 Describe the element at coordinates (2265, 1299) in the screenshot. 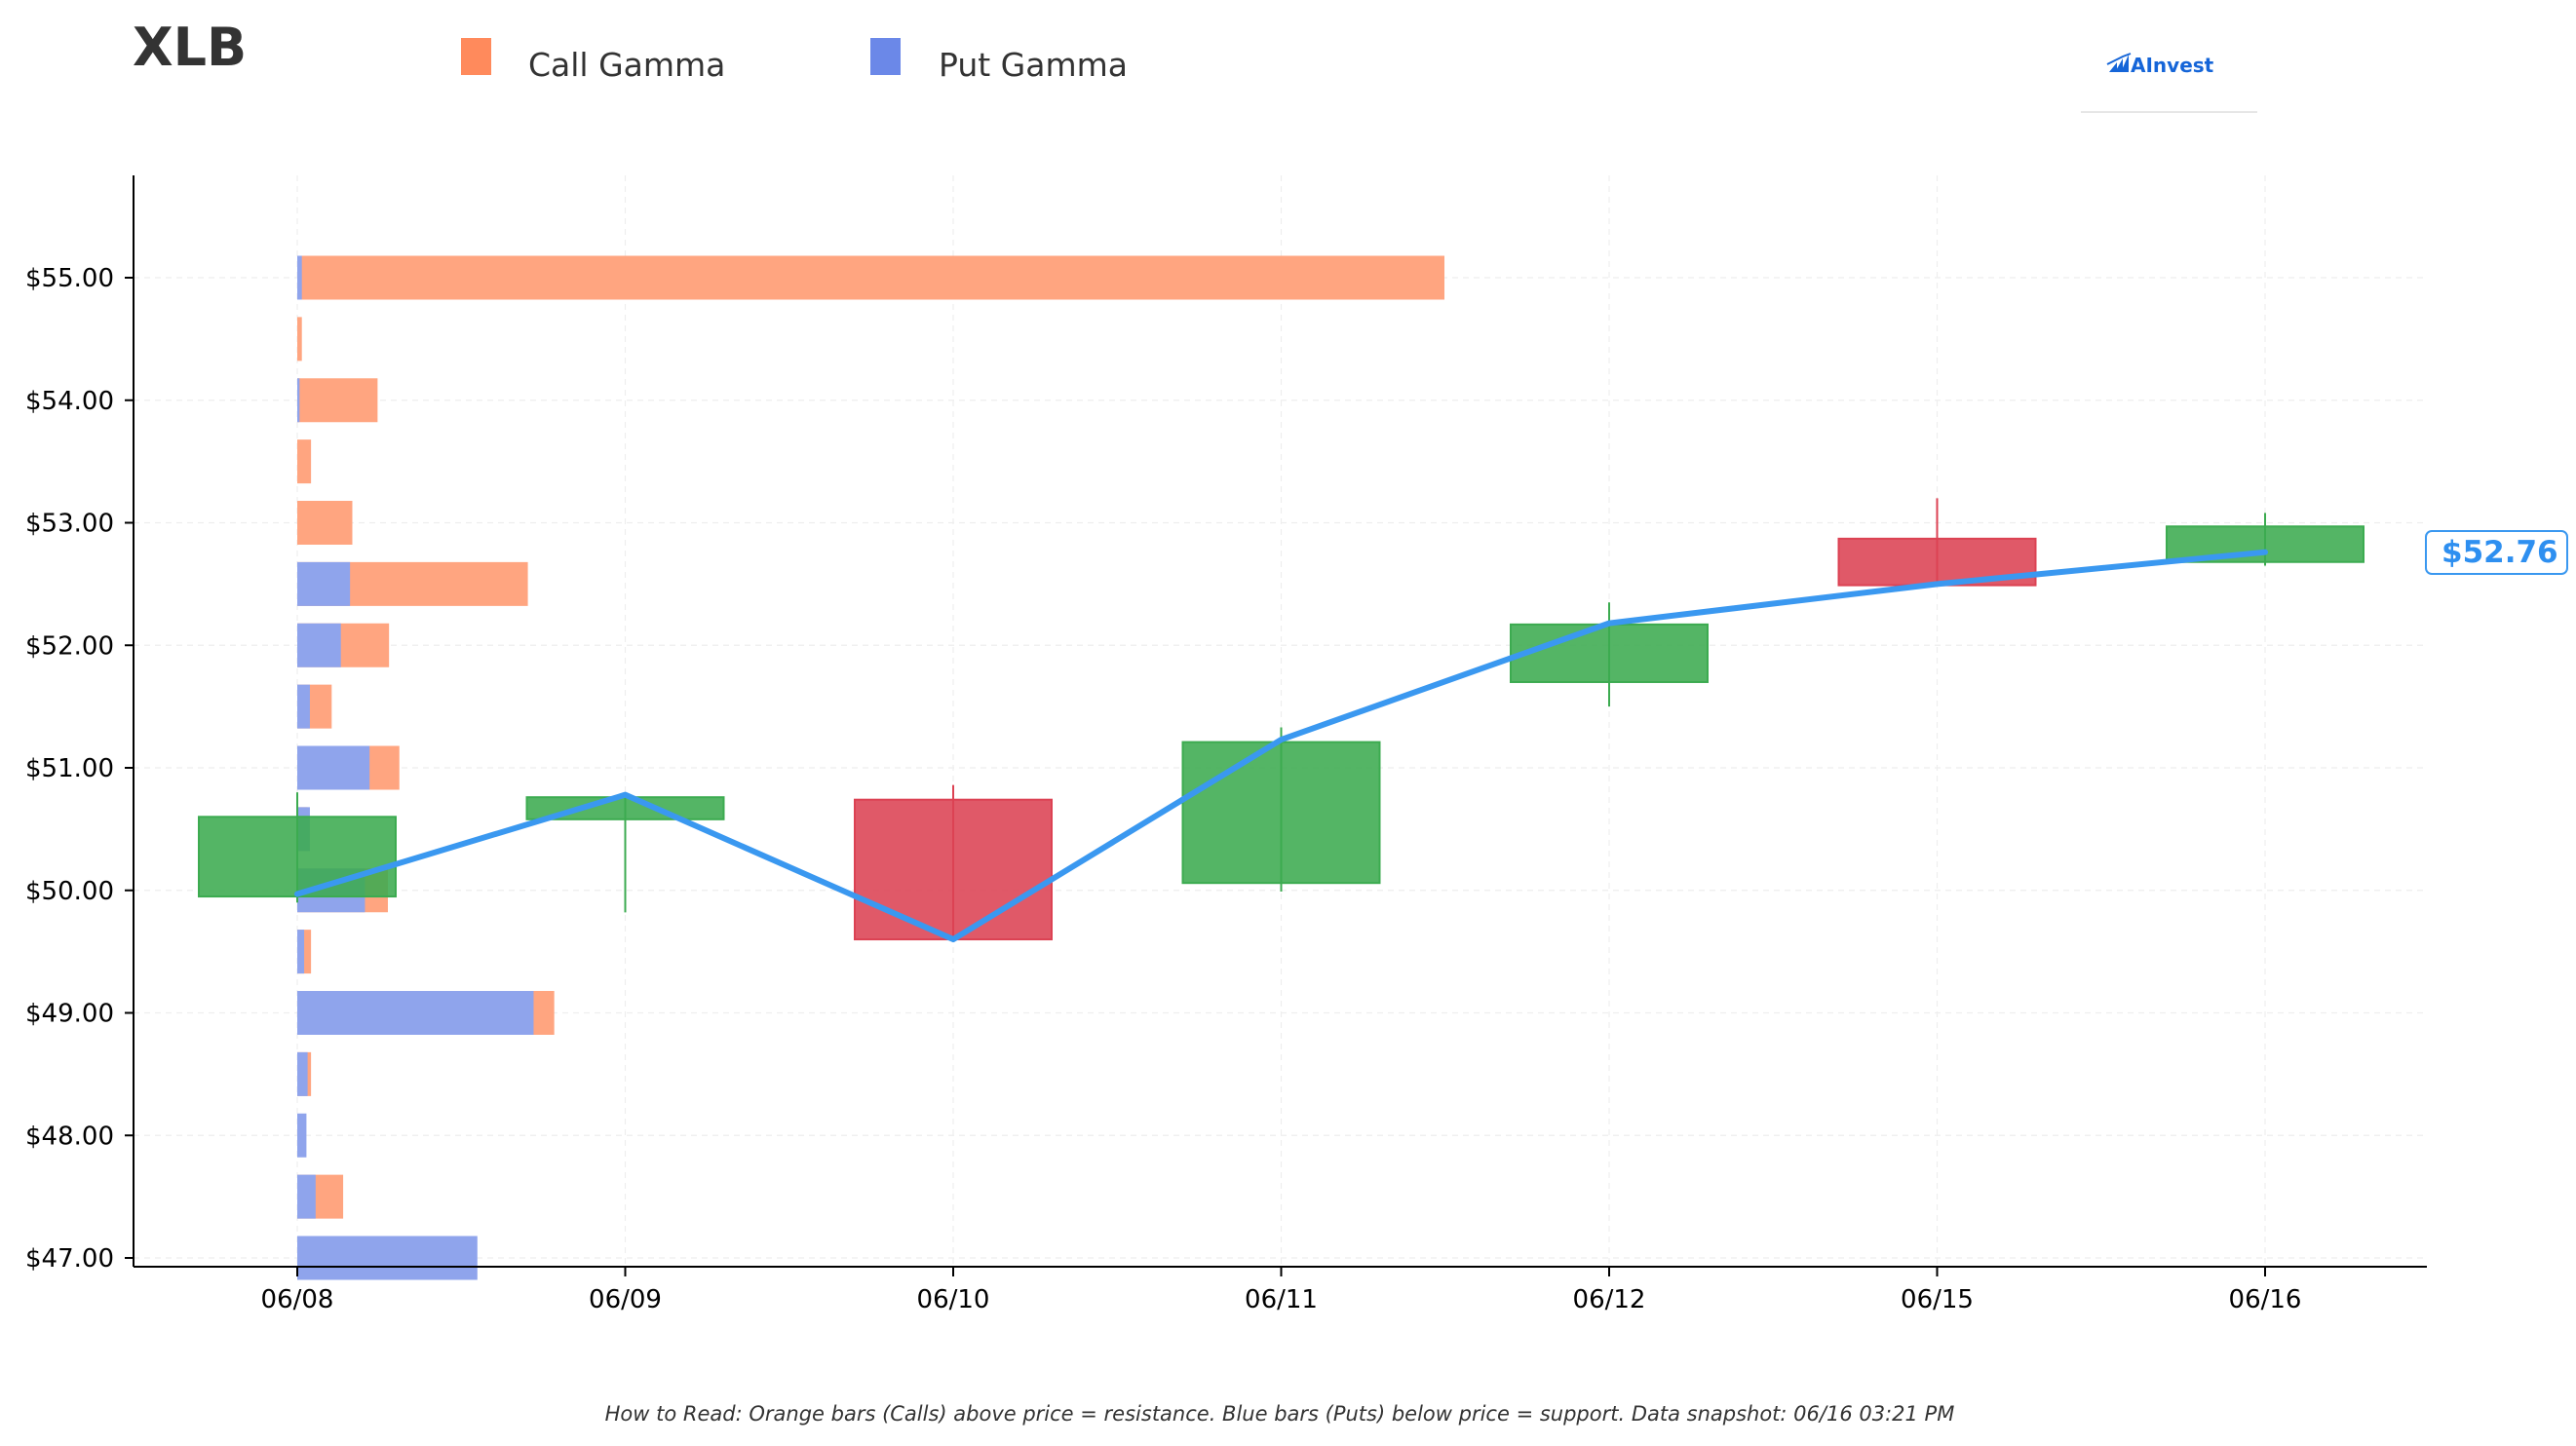

I see `x-tick-label: 06/16` at that location.